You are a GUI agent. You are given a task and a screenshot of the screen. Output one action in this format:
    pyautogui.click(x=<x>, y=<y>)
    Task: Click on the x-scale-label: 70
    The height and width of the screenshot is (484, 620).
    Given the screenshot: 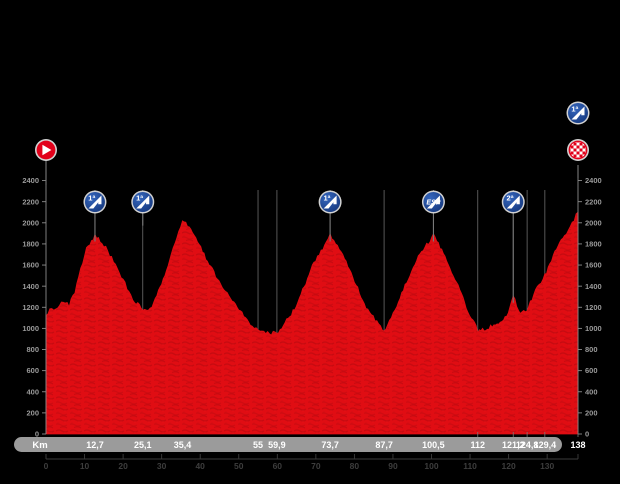 What is the action you would take?
    pyautogui.click(x=316, y=466)
    